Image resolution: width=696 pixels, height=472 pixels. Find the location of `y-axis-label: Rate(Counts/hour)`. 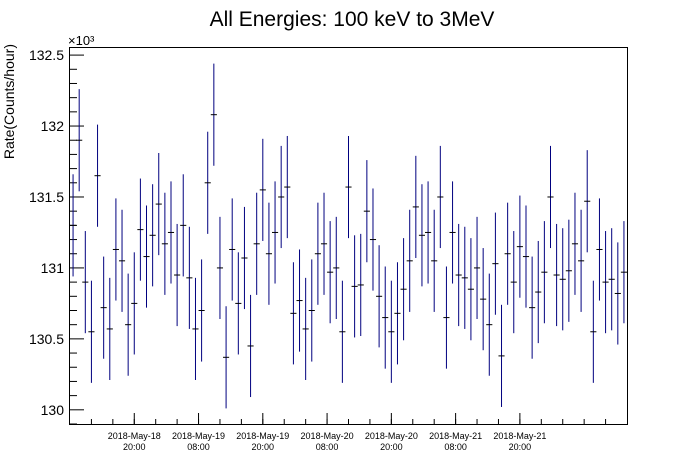

y-axis-label: Rate(Counts/hour) is located at coordinates (9, 101).